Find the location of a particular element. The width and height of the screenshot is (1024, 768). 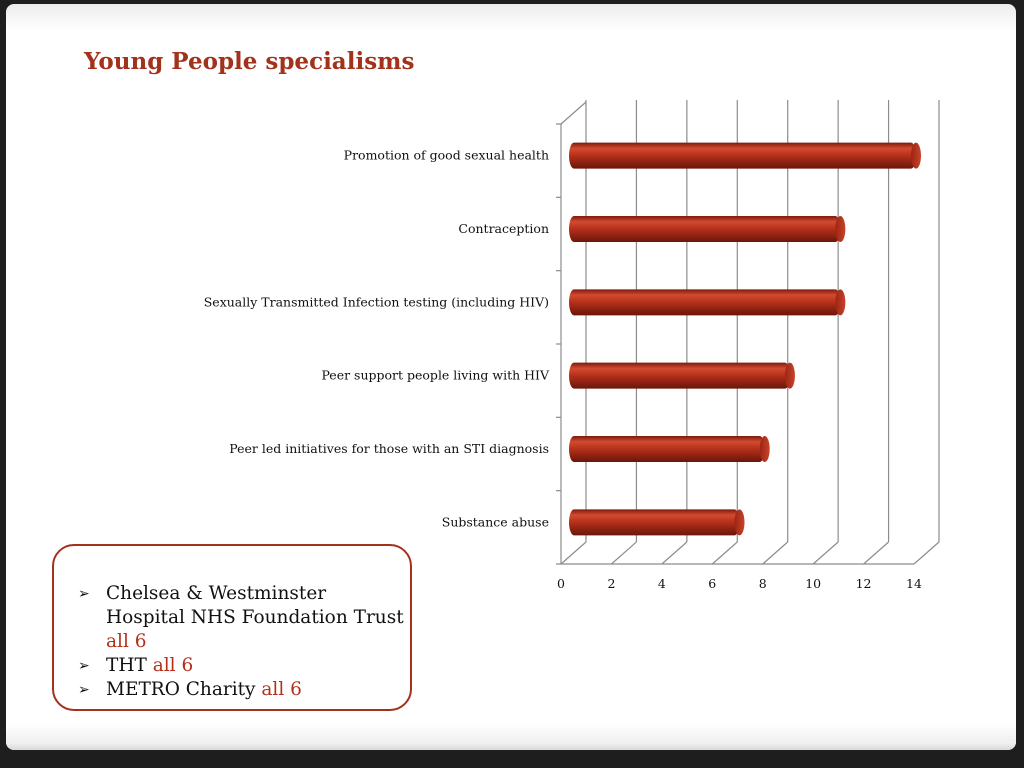

axis-line is located at coordinates (573, 113).